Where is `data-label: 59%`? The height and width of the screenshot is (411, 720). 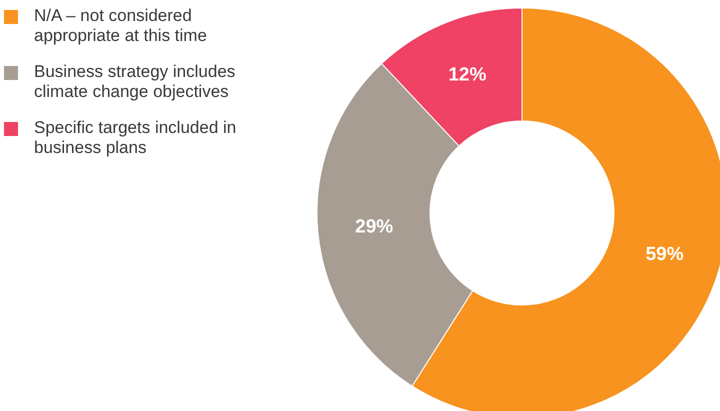
data-label: 59% is located at coordinates (665, 254).